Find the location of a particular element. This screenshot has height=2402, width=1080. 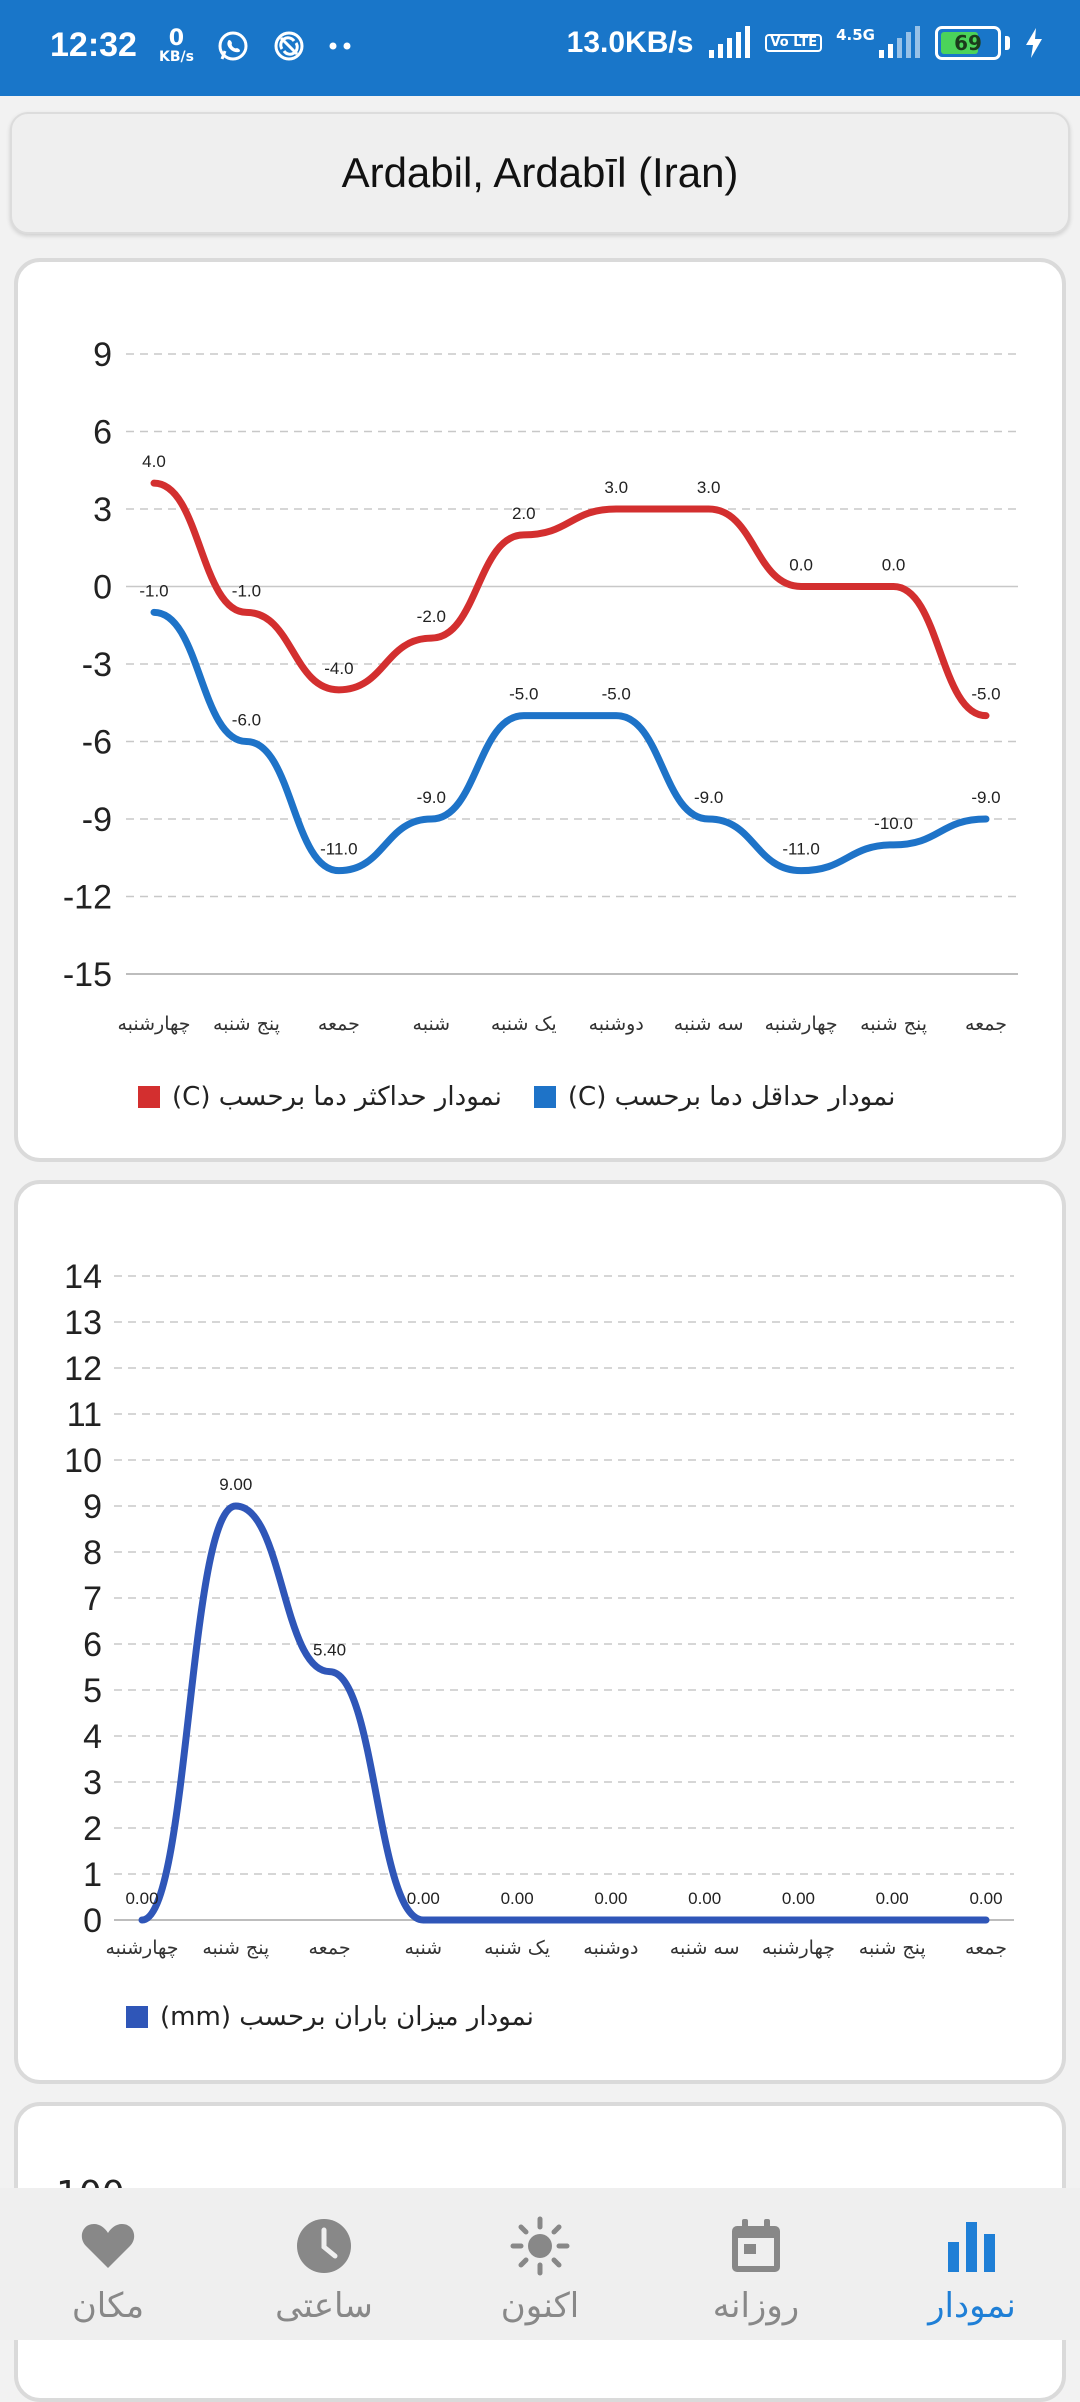

volte-badge: Vo LTE is located at coordinates (794, 43).